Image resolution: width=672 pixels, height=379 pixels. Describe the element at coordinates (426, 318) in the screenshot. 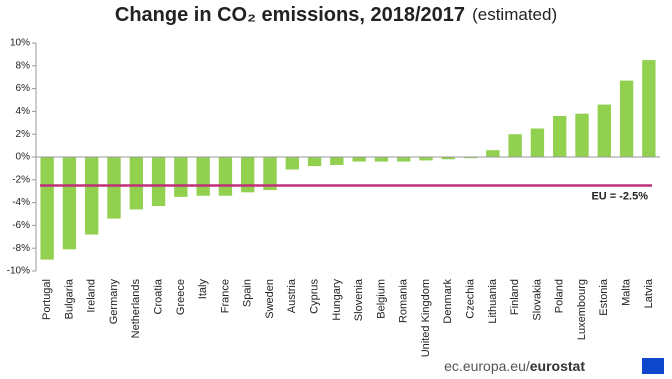

I see `x-tick-label: United Kingdom` at that location.